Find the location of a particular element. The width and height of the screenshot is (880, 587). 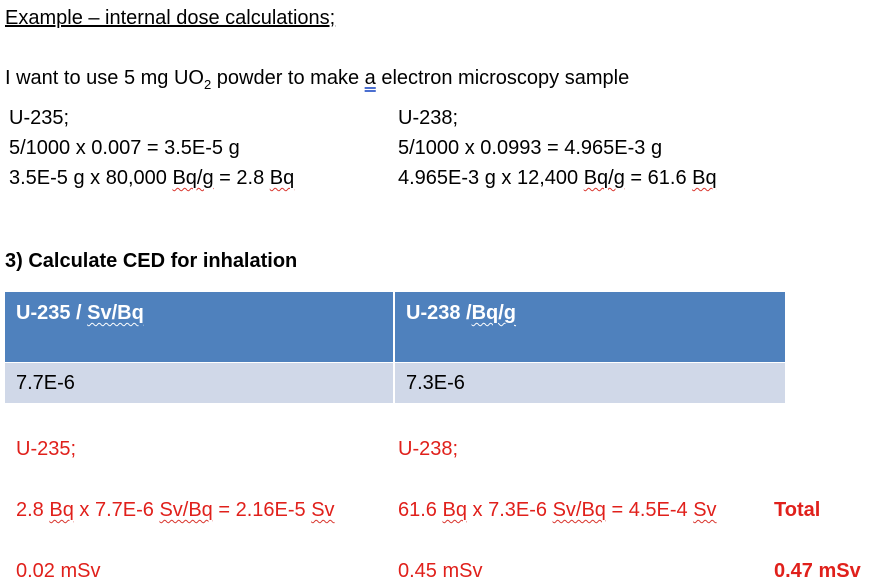

result-u235-calc-a: 2.8 is located at coordinates (33, 510).